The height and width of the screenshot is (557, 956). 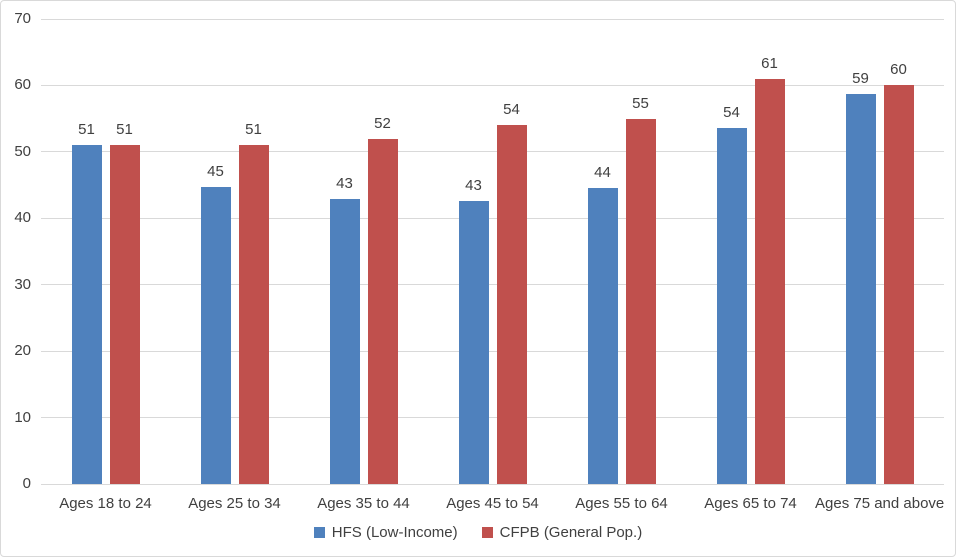 What do you see at coordinates (363, 503) in the screenshot?
I see `x-category-label: Ages 35 to 44` at bounding box center [363, 503].